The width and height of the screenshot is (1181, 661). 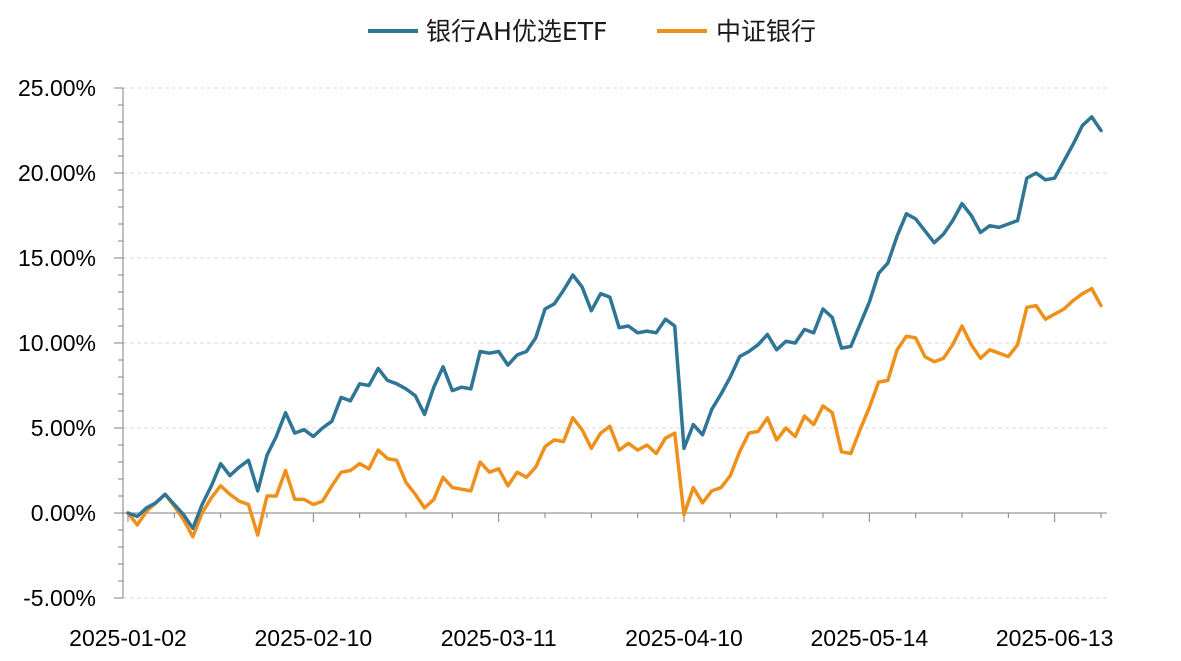 What do you see at coordinates (870, 638) in the screenshot?
I see `x-tick-label: 2025-05-14` at bounding box center [870, 638].